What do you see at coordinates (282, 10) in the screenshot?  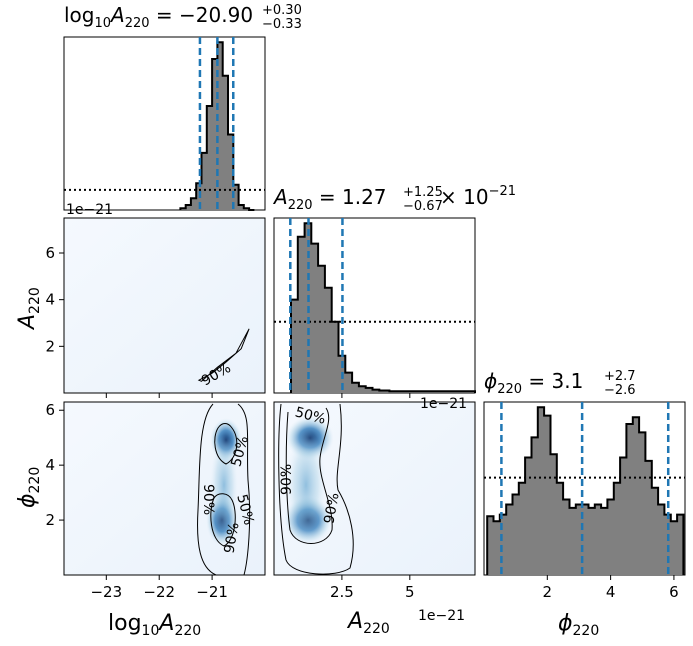 I see `title-logA-err-up: +0.30` at bounding box center [282, 10].